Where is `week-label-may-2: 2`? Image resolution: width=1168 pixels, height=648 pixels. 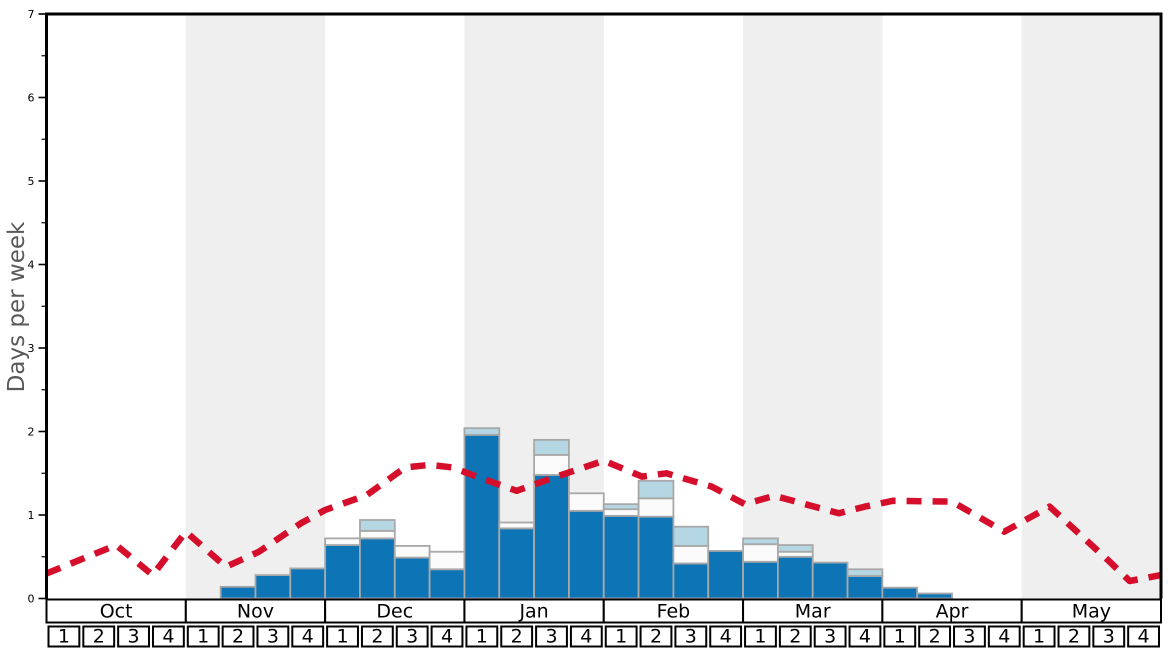 week-label-may-2: 2 is located at coordinates (1074, 637).